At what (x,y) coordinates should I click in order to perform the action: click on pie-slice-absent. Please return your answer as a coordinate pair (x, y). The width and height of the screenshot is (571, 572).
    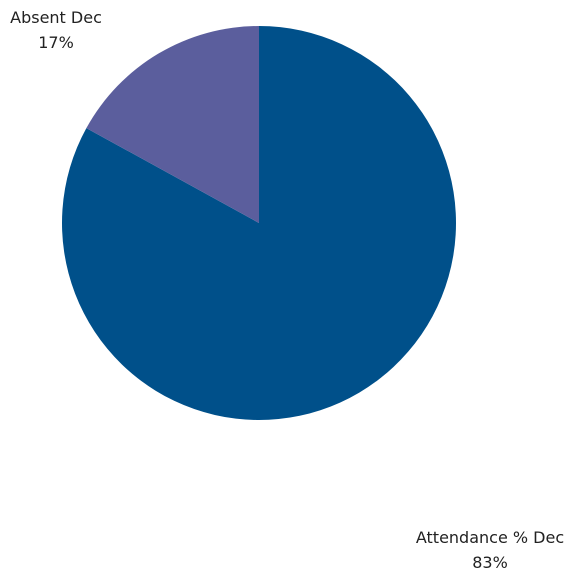
    Looking at the image, I should click on (173, 124).